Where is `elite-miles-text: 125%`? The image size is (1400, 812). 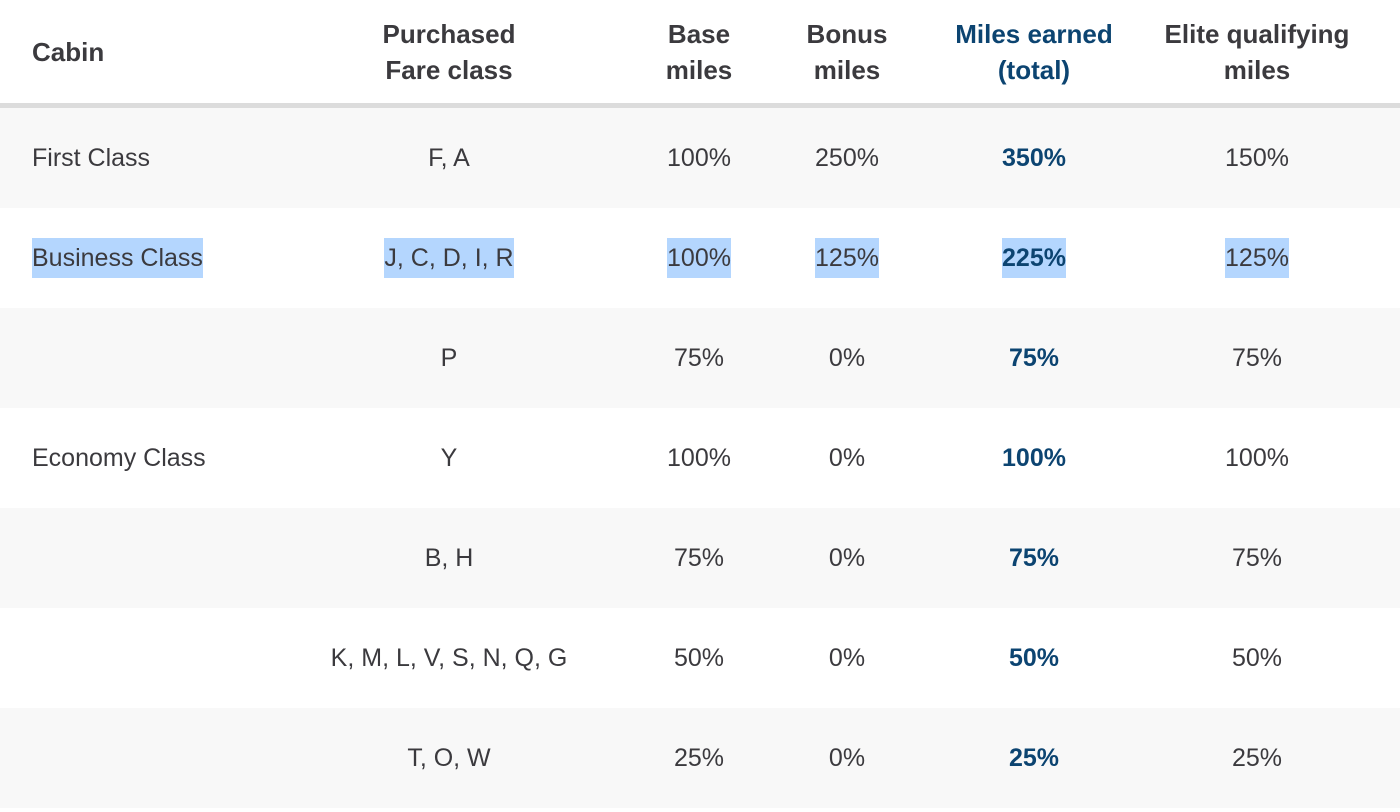
elite-miles-text: 125% is located at coordinates (1257, 257).